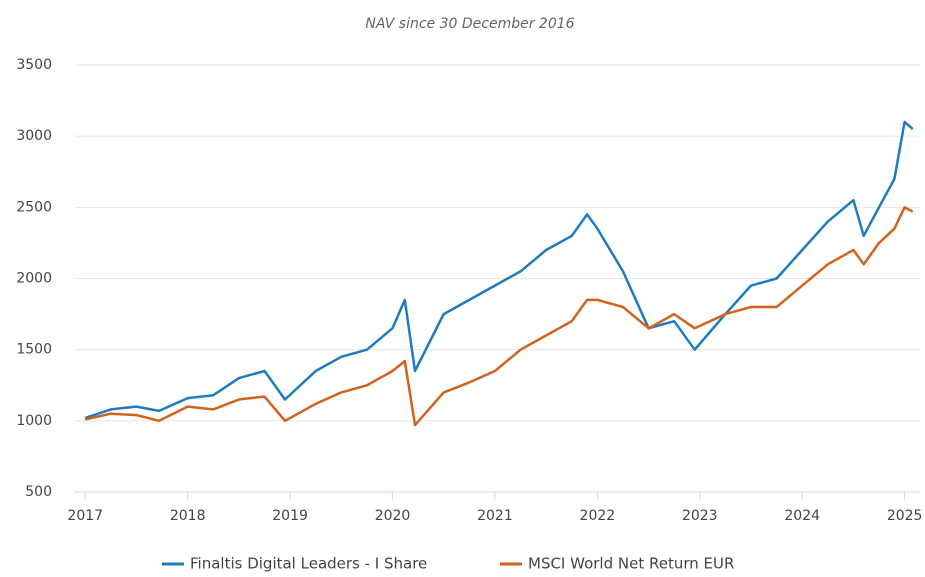 The image size is (925, 577). What do you see at coordinates (469, 24) in the screenshot?
I see `chart-title: NAV since 30 December 2016` at bounding box center [469, 24].